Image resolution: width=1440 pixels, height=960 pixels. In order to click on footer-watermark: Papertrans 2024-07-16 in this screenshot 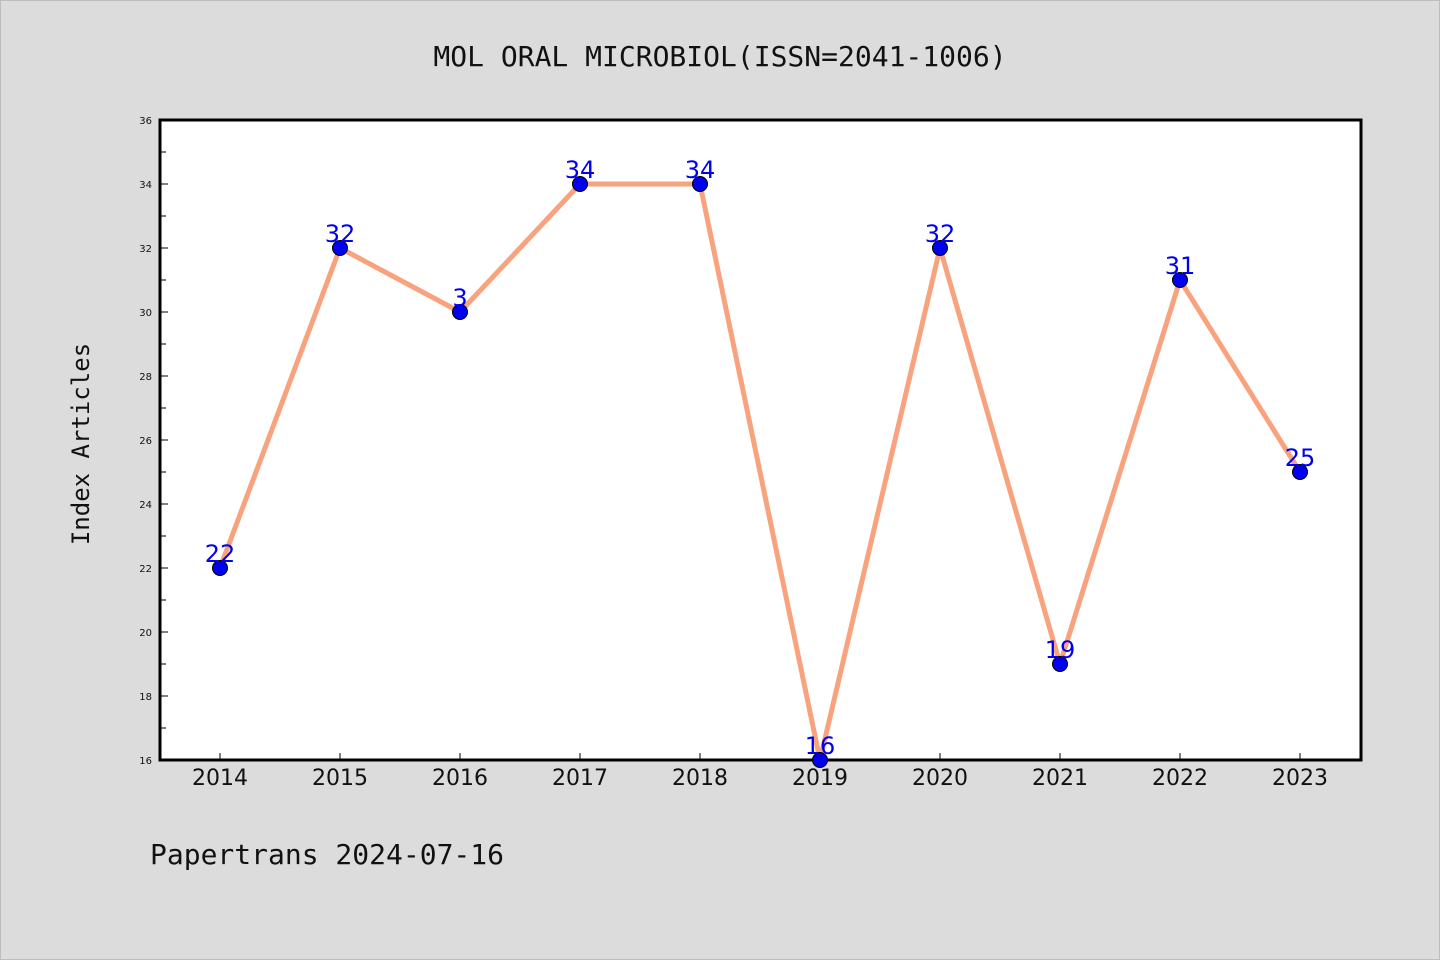, I will do `click(327, 854)`.